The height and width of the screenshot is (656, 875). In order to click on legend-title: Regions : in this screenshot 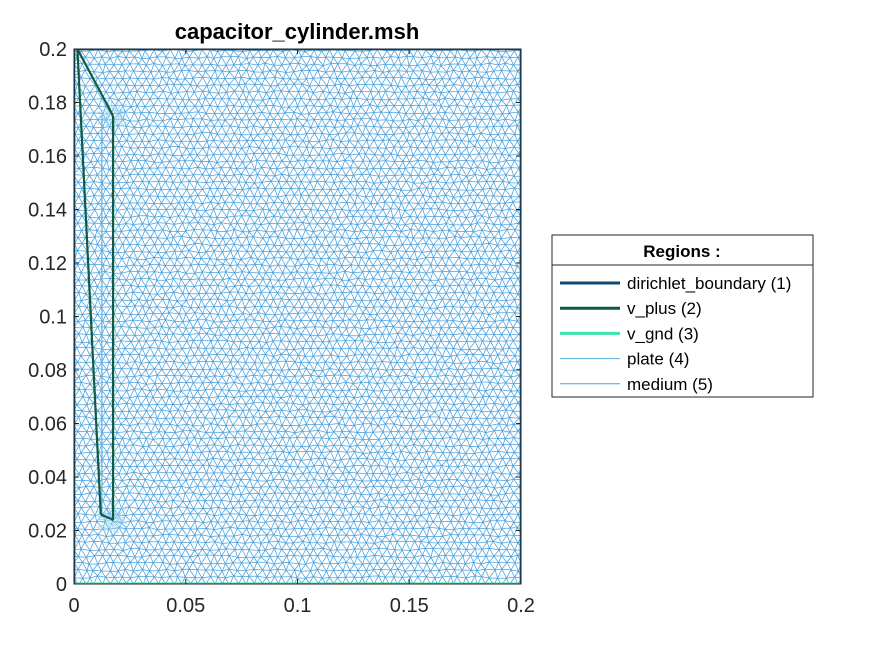, I will do `click(681, 251)`.